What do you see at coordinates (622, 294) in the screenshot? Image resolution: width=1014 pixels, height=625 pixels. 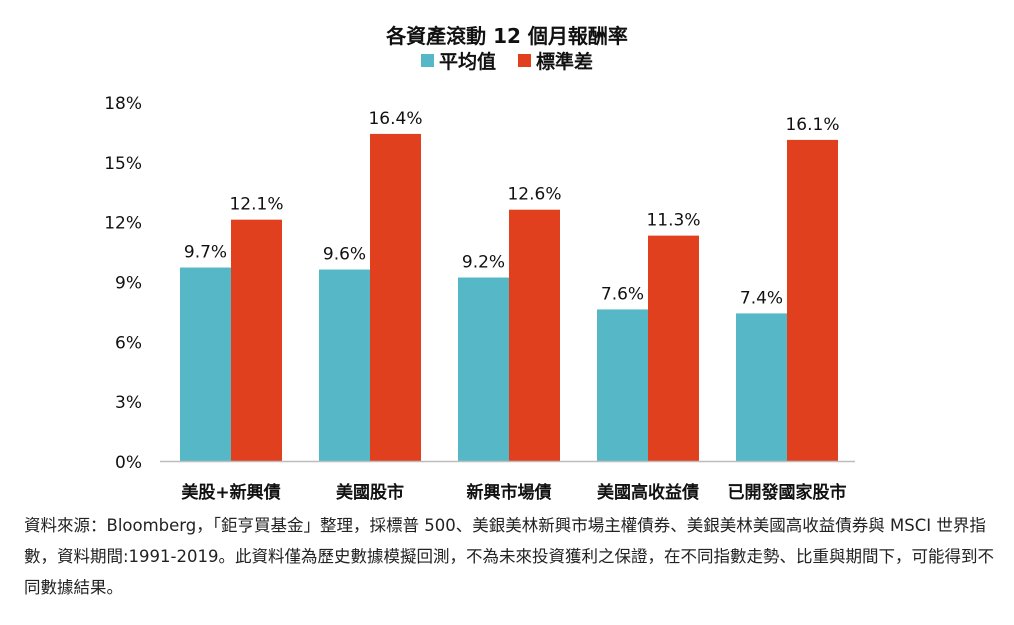 I see `data-label: 7.6%` at bounding box center [622, 294].